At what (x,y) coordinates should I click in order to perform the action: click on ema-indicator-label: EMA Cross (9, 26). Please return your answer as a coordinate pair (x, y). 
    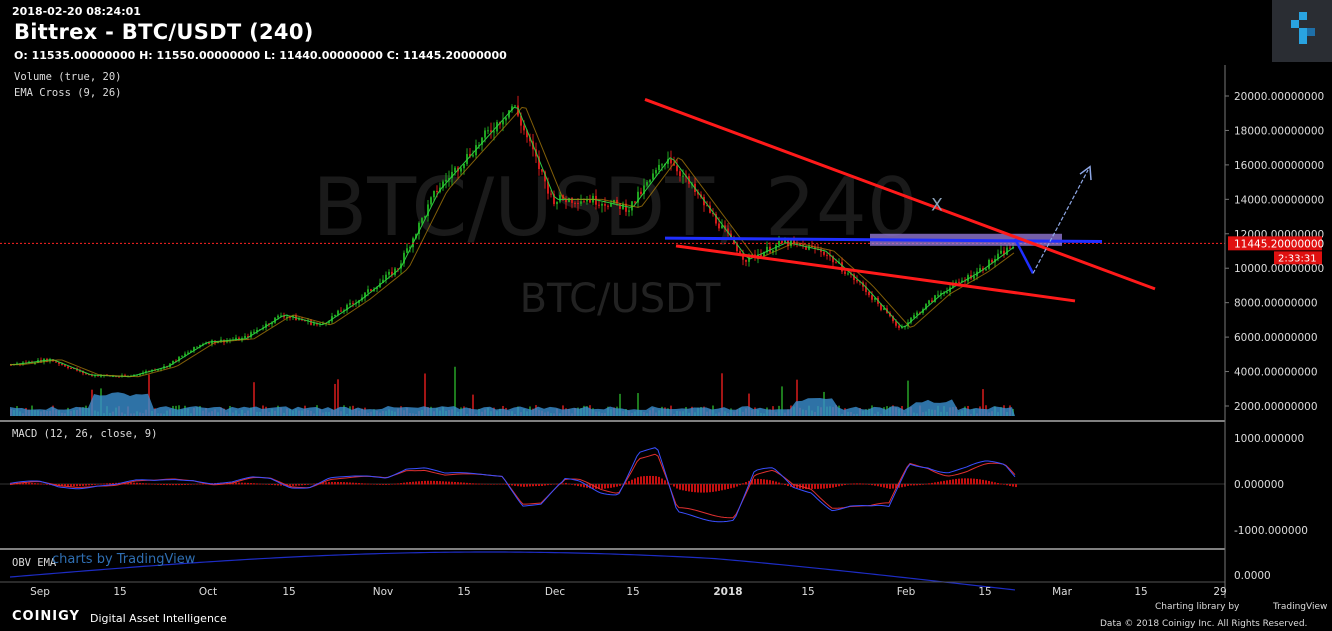
    Looking at the image, I should click on (68, 93).